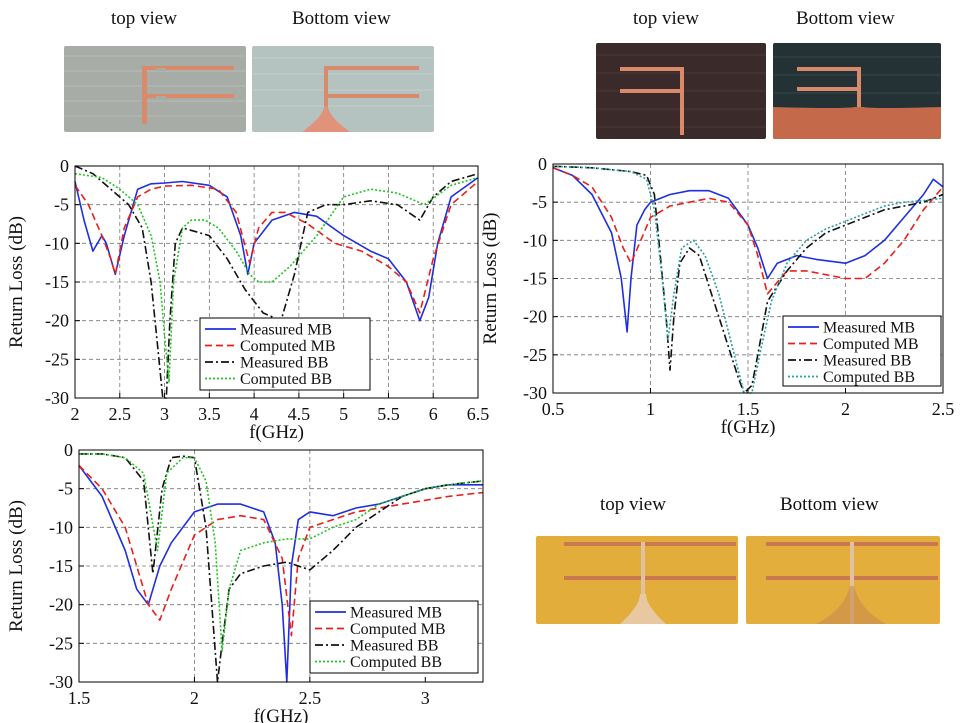 This screenshot has width=965, height=723. What do you see at coordinates (553, 409) in the screenshot?
I see `x-tick-label: 0.5` at bounding box center [553, 409].